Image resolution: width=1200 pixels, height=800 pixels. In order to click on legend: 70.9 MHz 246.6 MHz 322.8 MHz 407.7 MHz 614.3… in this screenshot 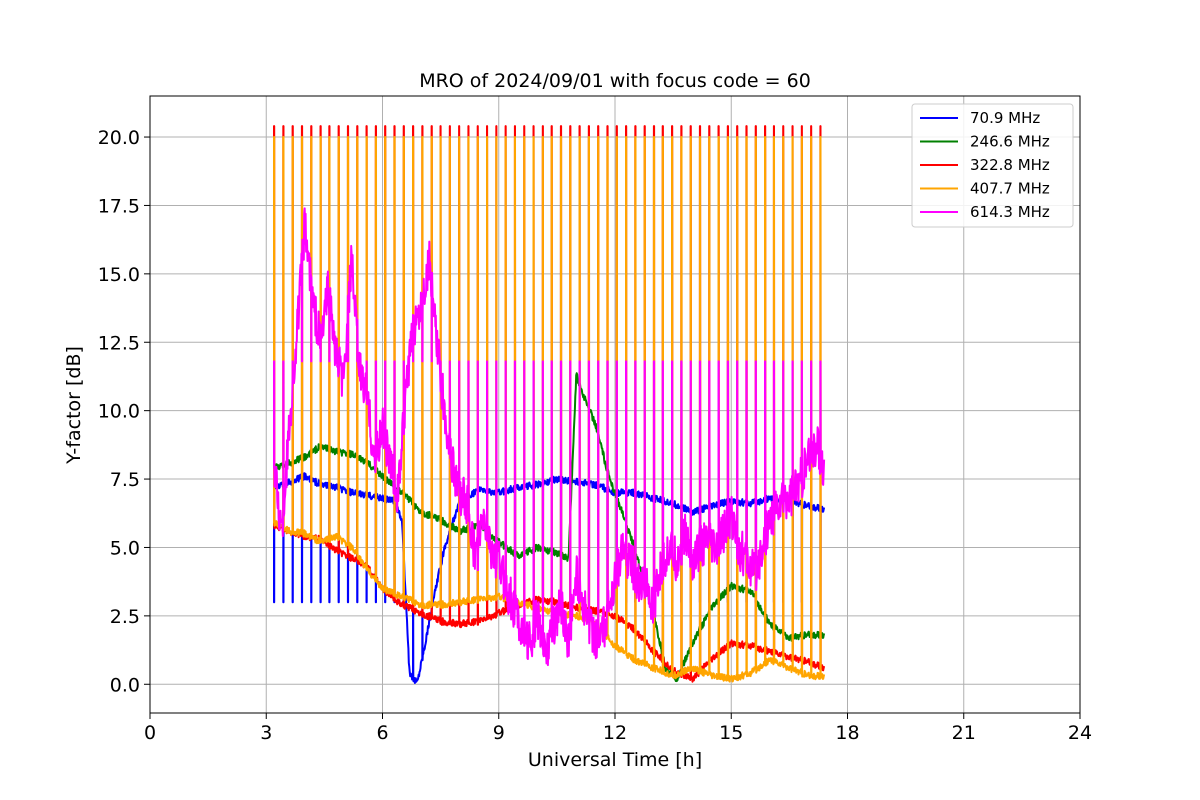, I will do `click(992, 165)`.